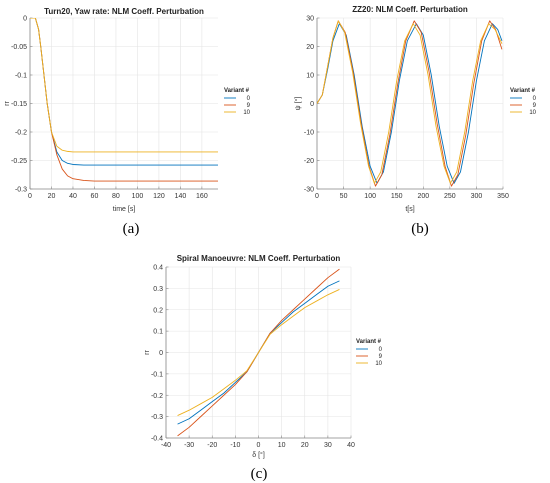  Describe the element at coordinates (189, 445) in the screenshot. I see `x-tick-label: -30` at that location.